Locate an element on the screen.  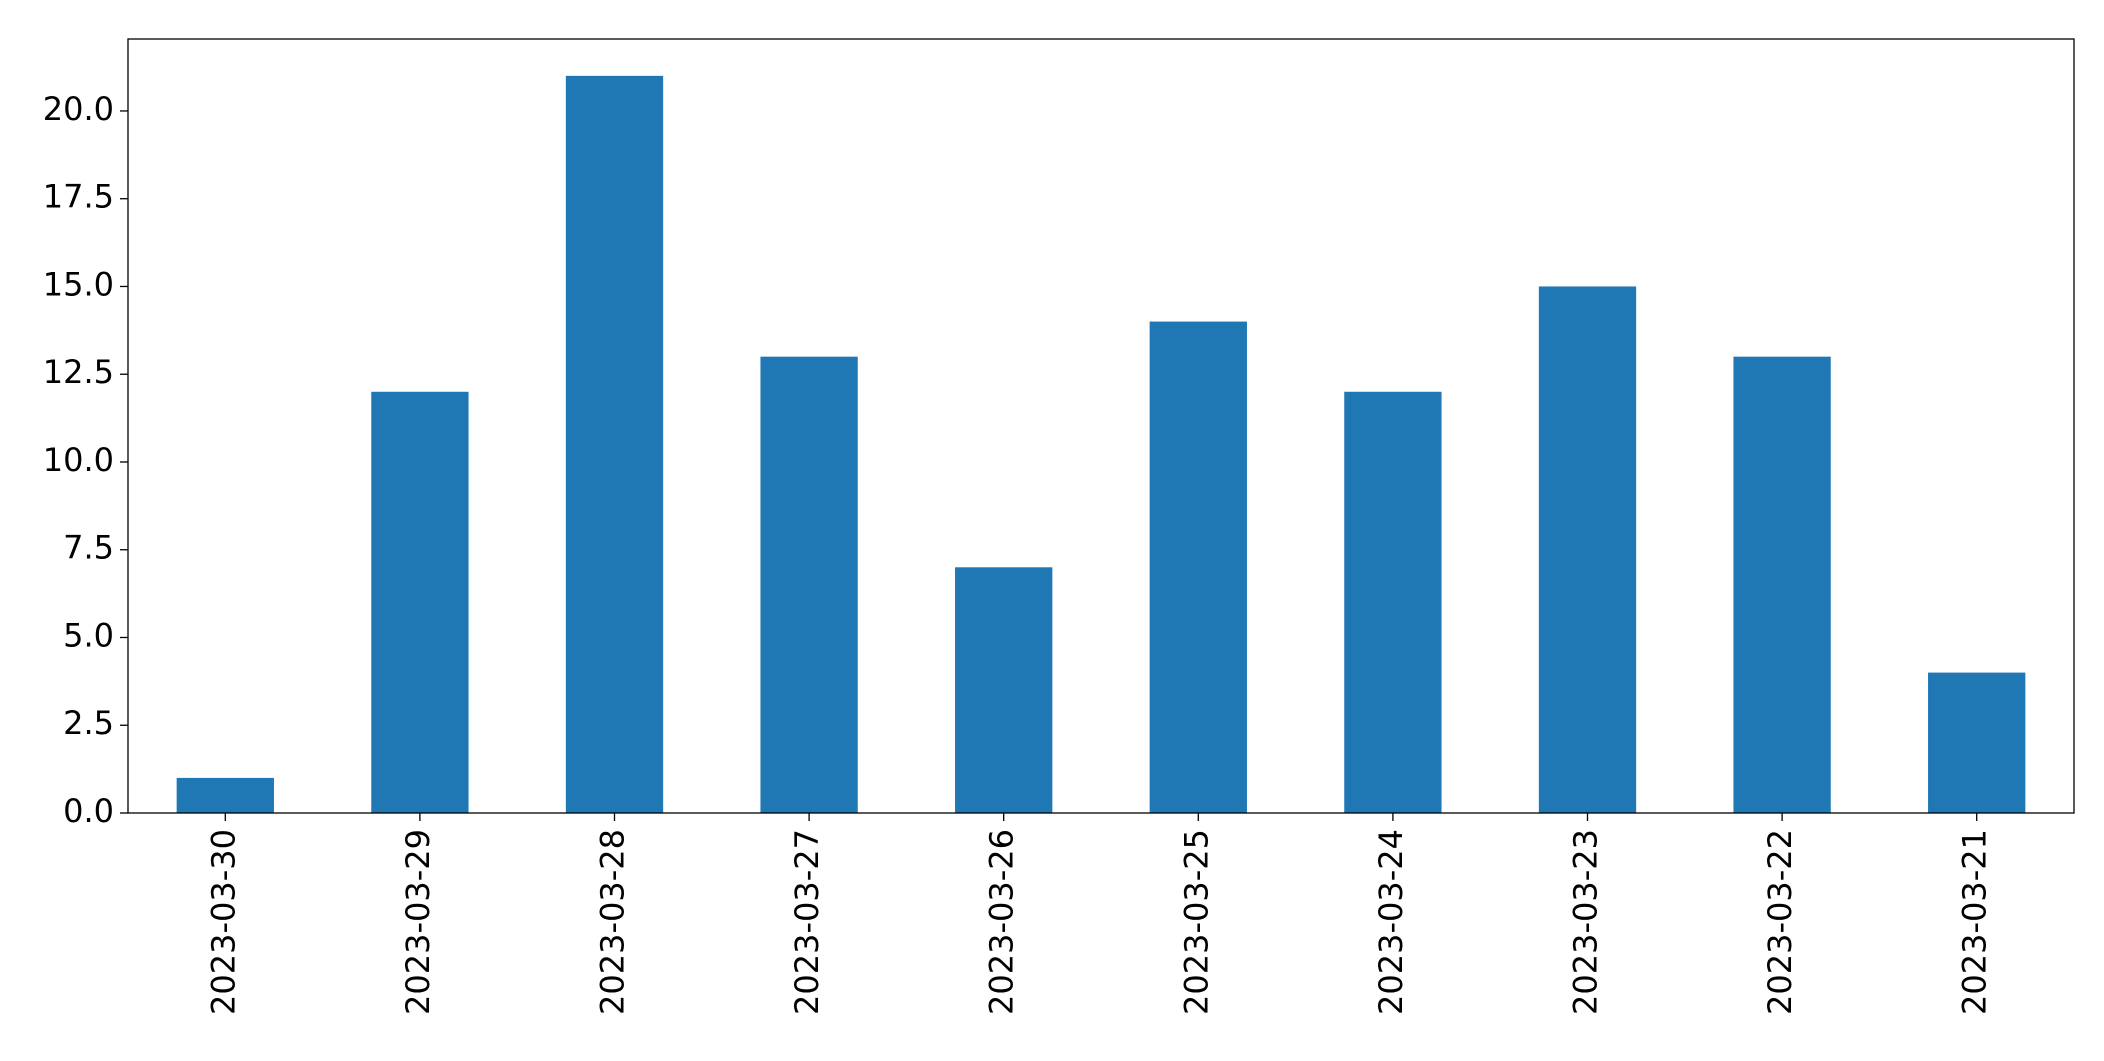
x-tick-label: 2023-03-28 is located at coordinates (613, 922).